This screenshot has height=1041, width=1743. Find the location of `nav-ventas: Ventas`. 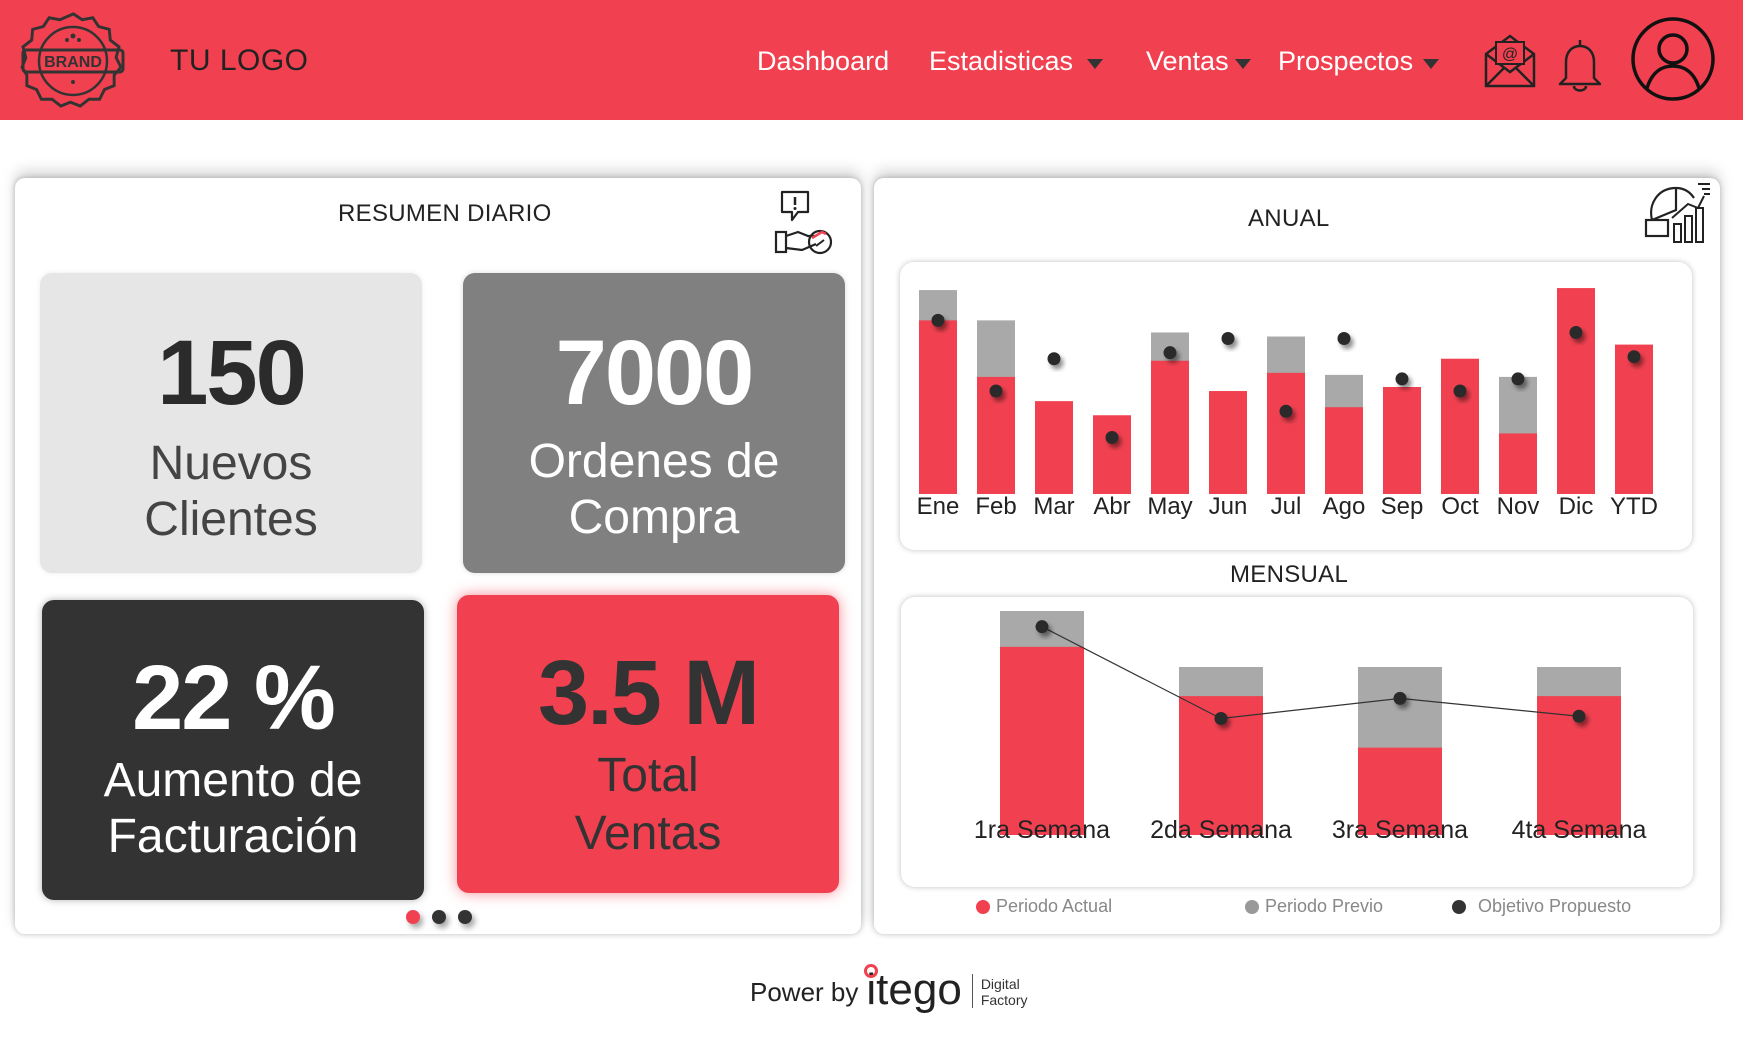

nav-ventas: Ventas is located at coordinates (1198, 61).